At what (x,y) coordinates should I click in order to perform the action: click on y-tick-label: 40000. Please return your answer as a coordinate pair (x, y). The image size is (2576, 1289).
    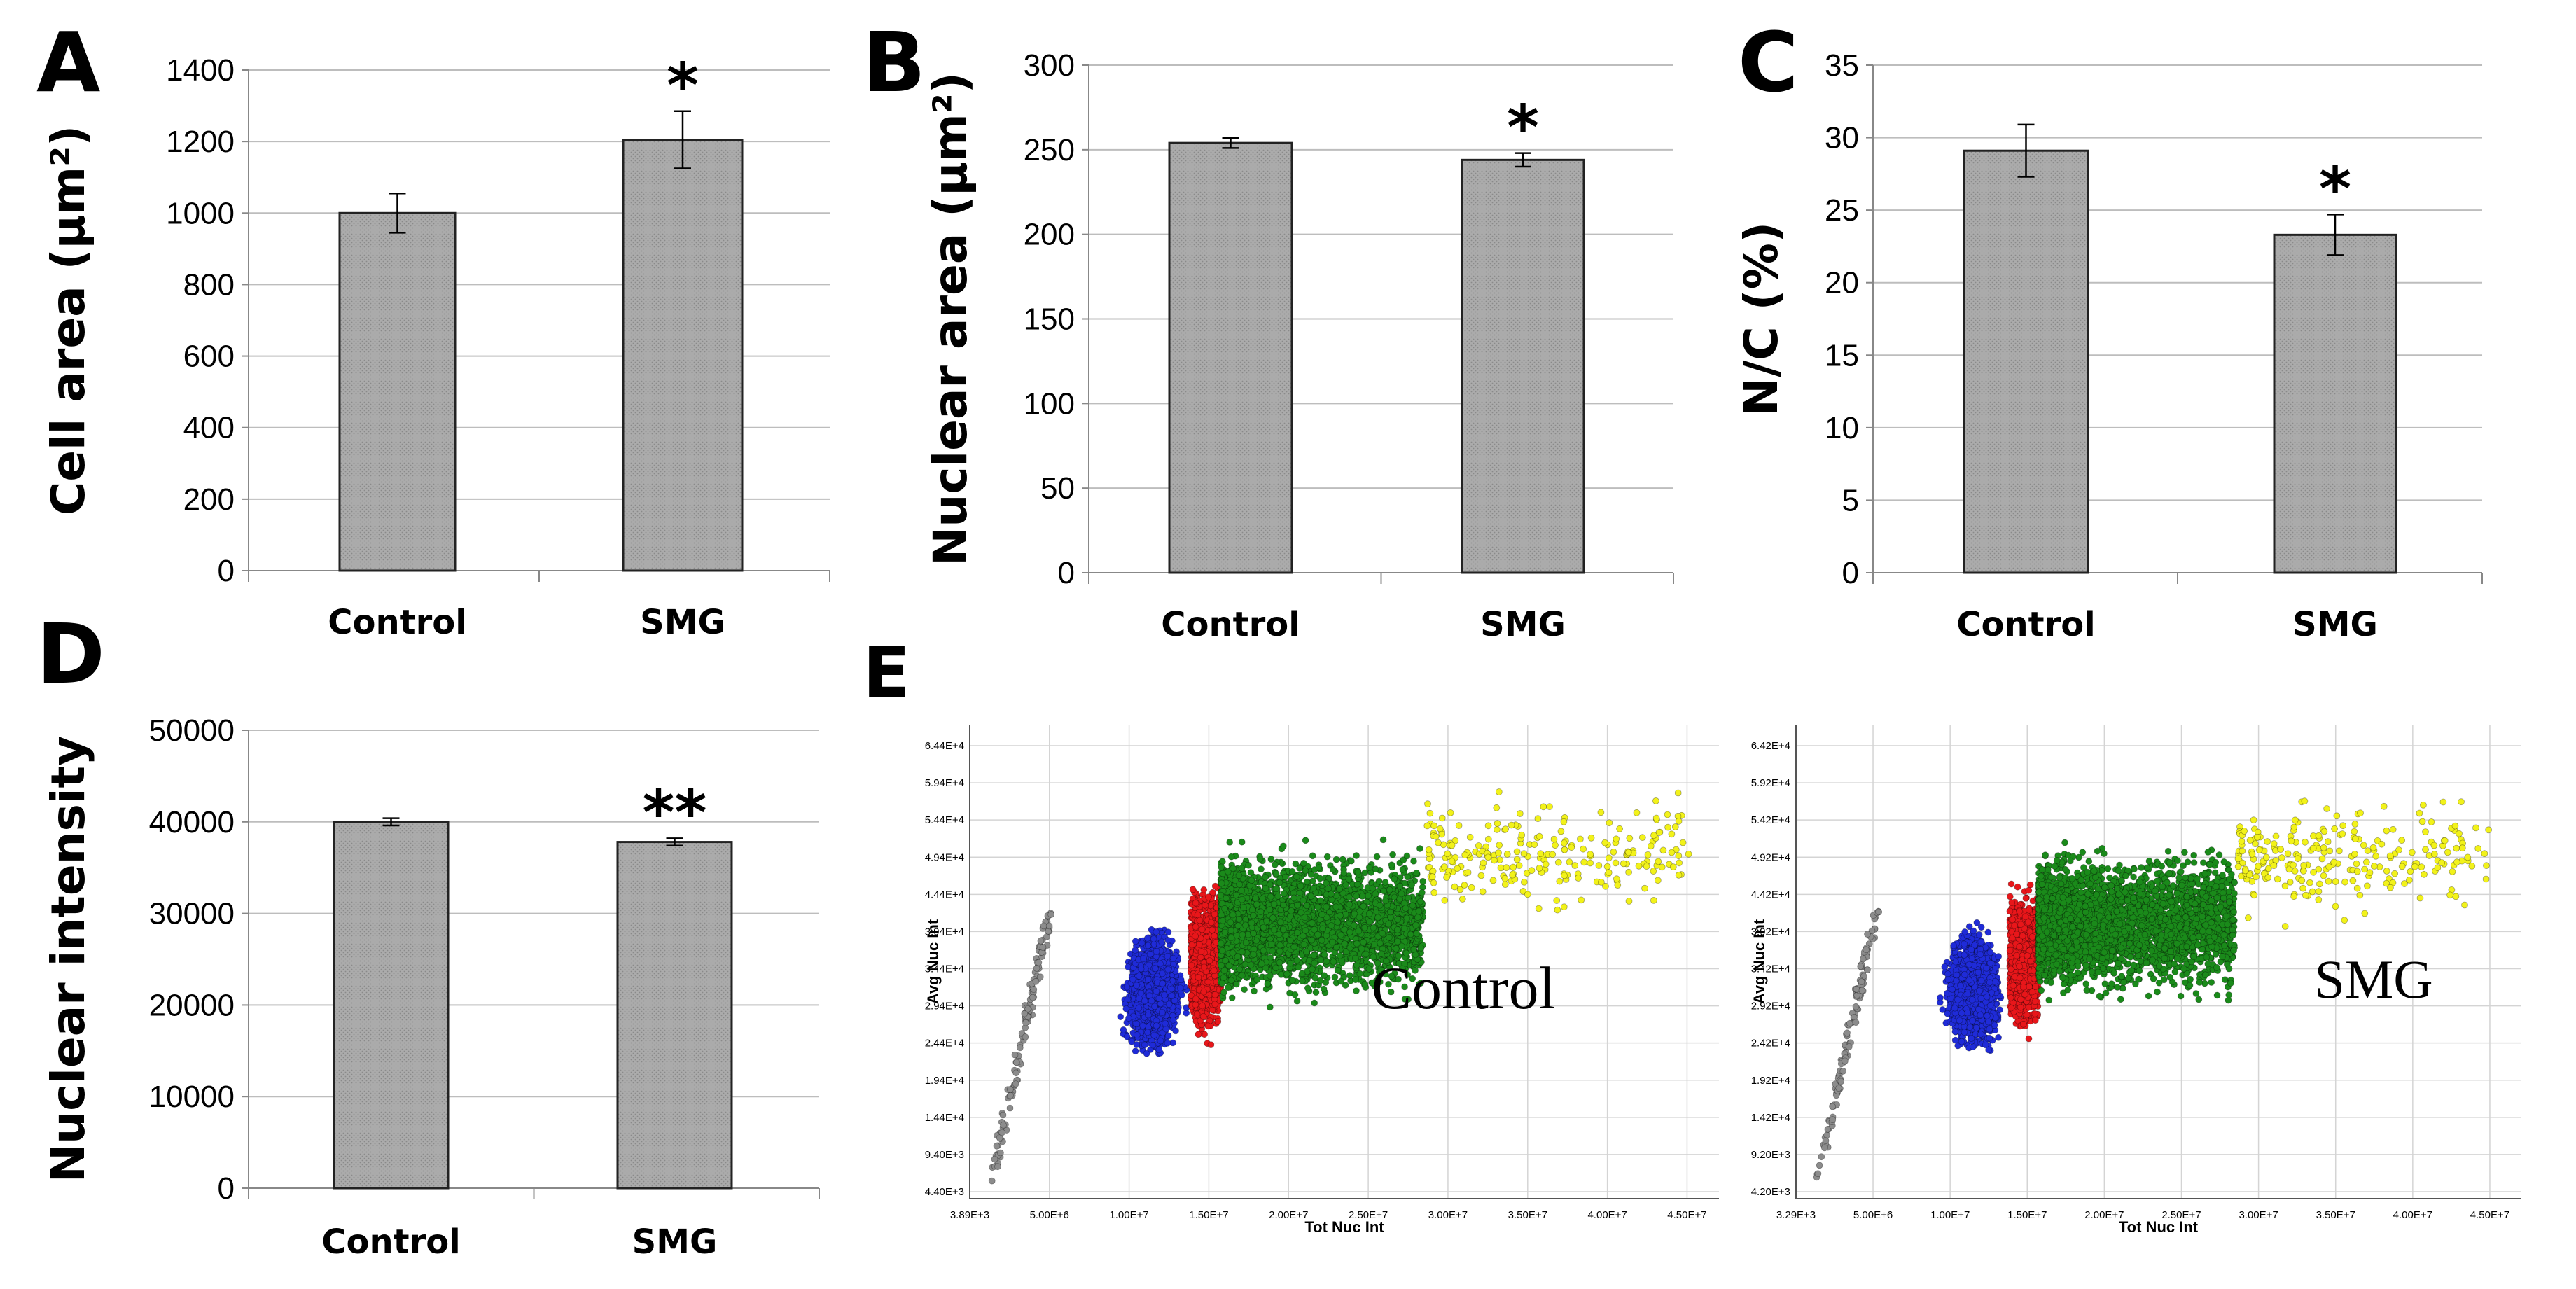
    Looking at the image, I should click on (192, 822).